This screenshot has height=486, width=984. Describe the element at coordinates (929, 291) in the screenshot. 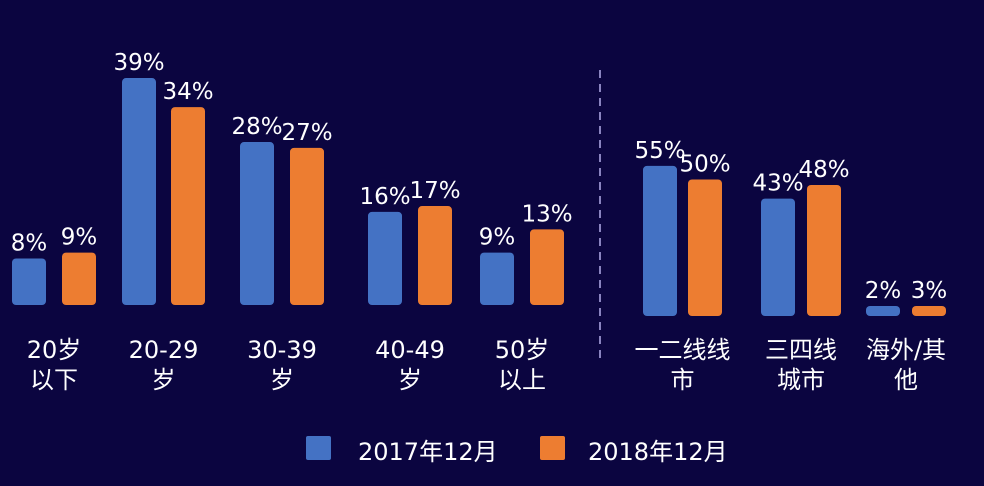

I see `data-label: 3%` at that location.